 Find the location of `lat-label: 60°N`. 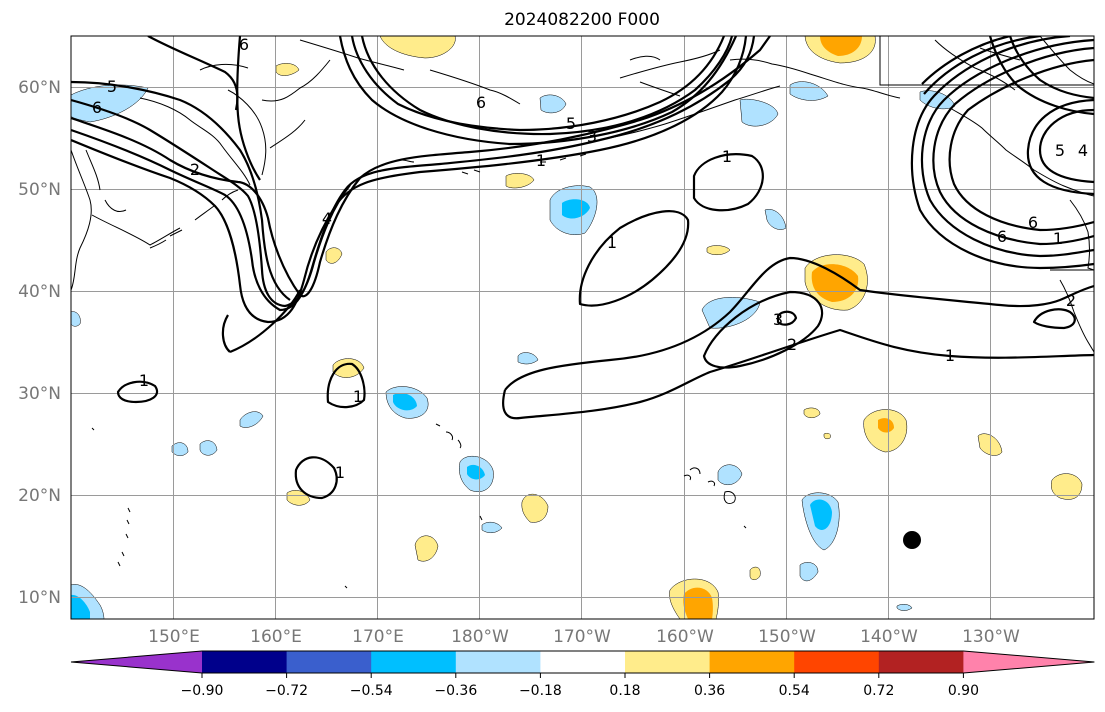

lat-label: 60°N is located at coordinates (39, 88).